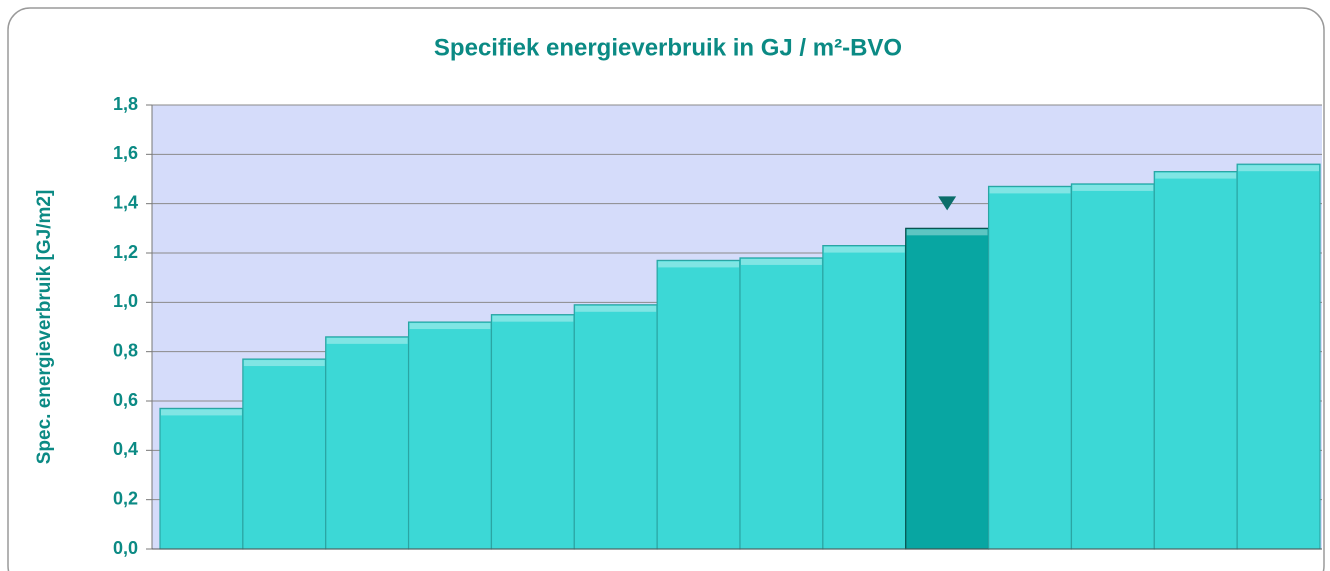 This screenshot has height=571, width=1330. What do you see at coordinates (125, 498) in the screenshot?
I see `y-tick-label: 0,2` at bounding box center [125, 498].